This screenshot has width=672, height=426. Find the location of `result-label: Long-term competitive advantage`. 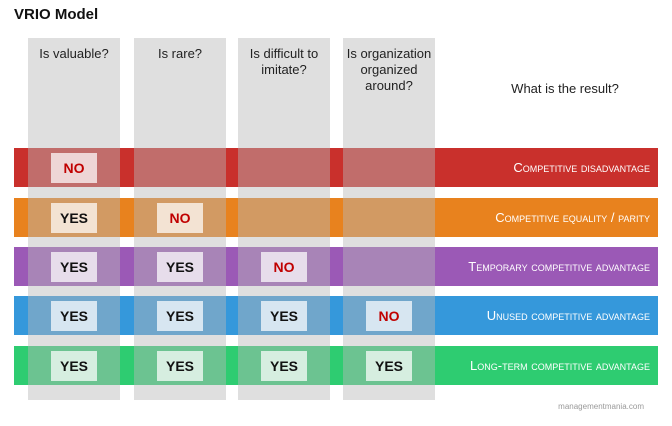

result-label: Long-term competitive advantage is located at coordinates (560, 365).